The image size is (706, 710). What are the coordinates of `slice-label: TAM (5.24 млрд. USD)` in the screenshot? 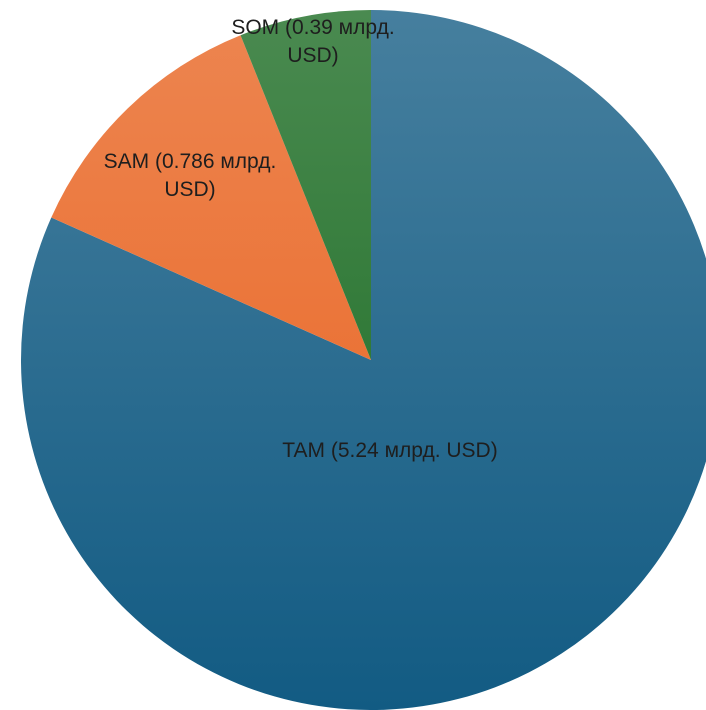 It's located at (390, 450).